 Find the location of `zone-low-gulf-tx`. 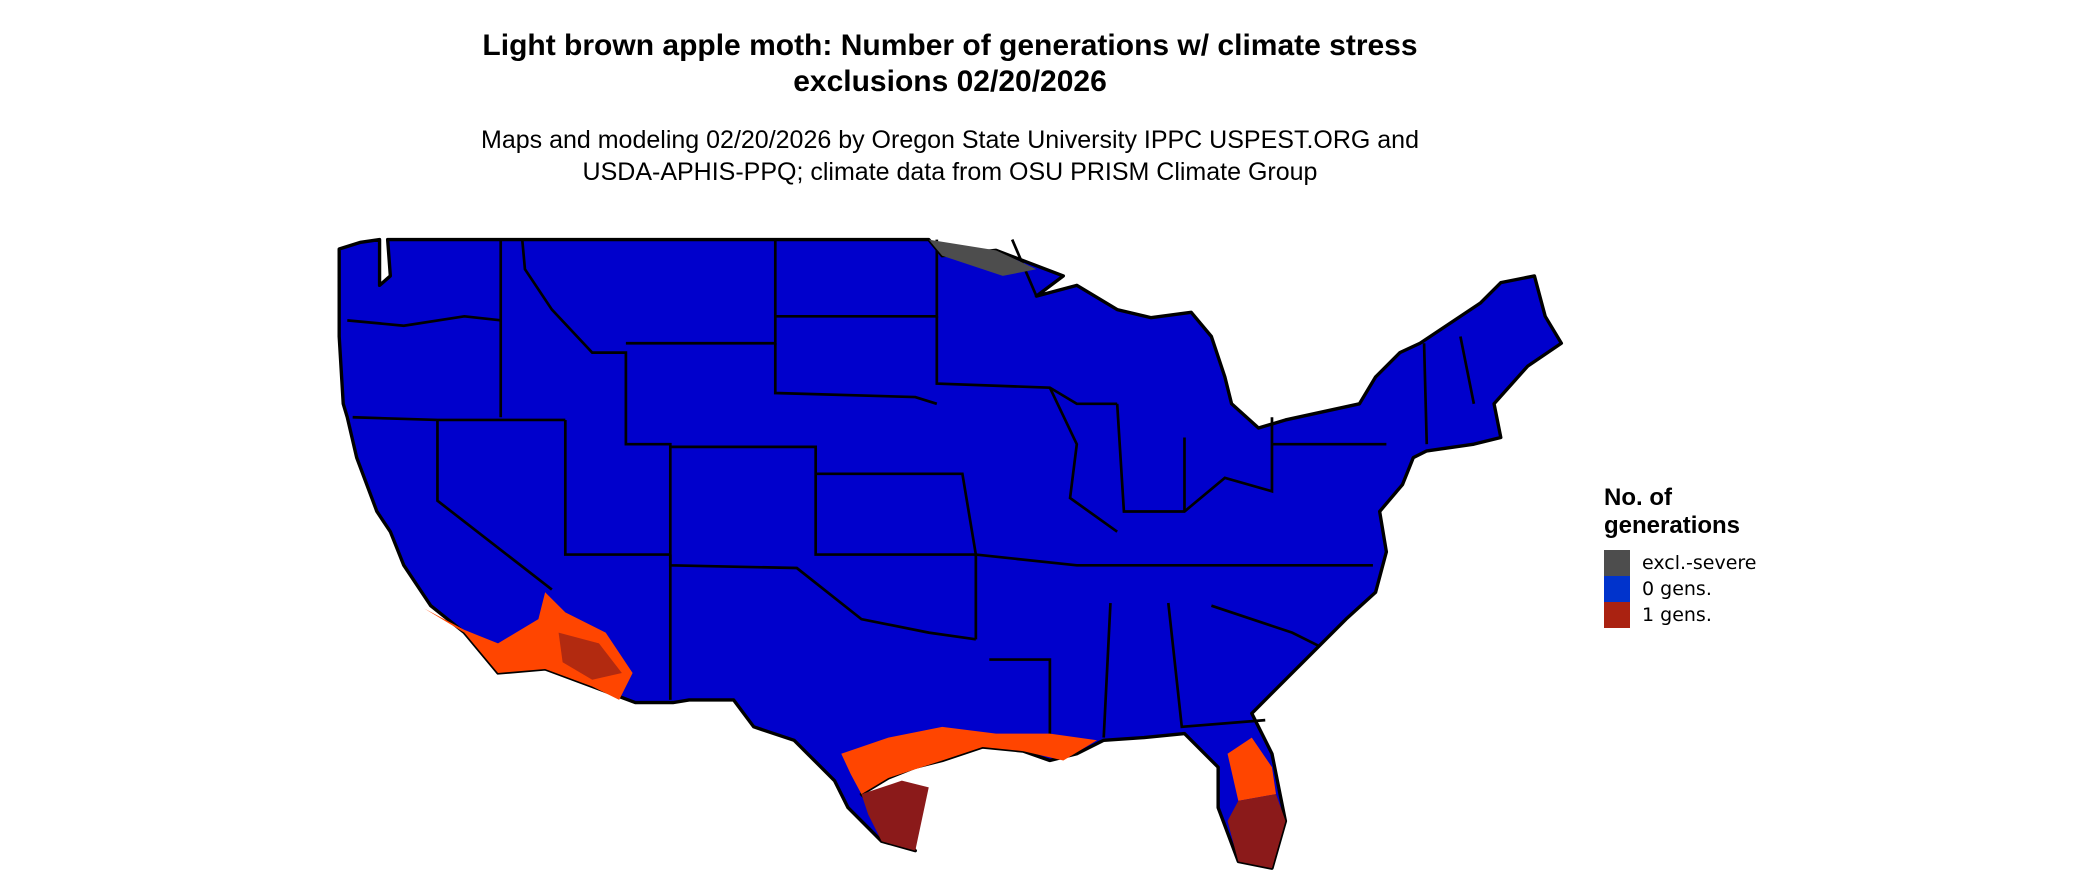

zone-low-gulf-tx is located at coordinates (969, 760).